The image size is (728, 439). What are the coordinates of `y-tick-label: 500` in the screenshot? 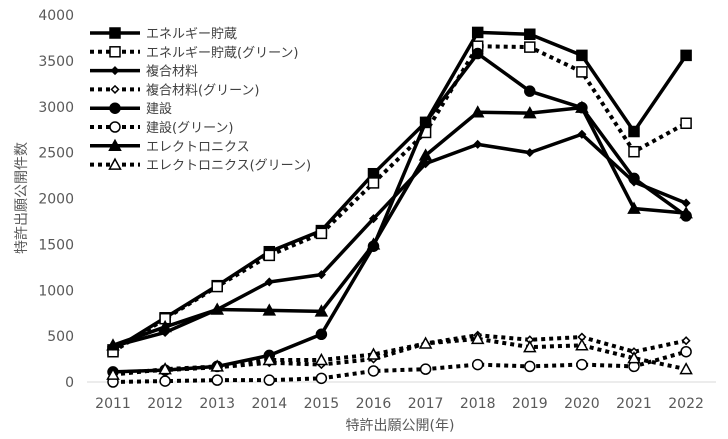 It's located at (60, 337).